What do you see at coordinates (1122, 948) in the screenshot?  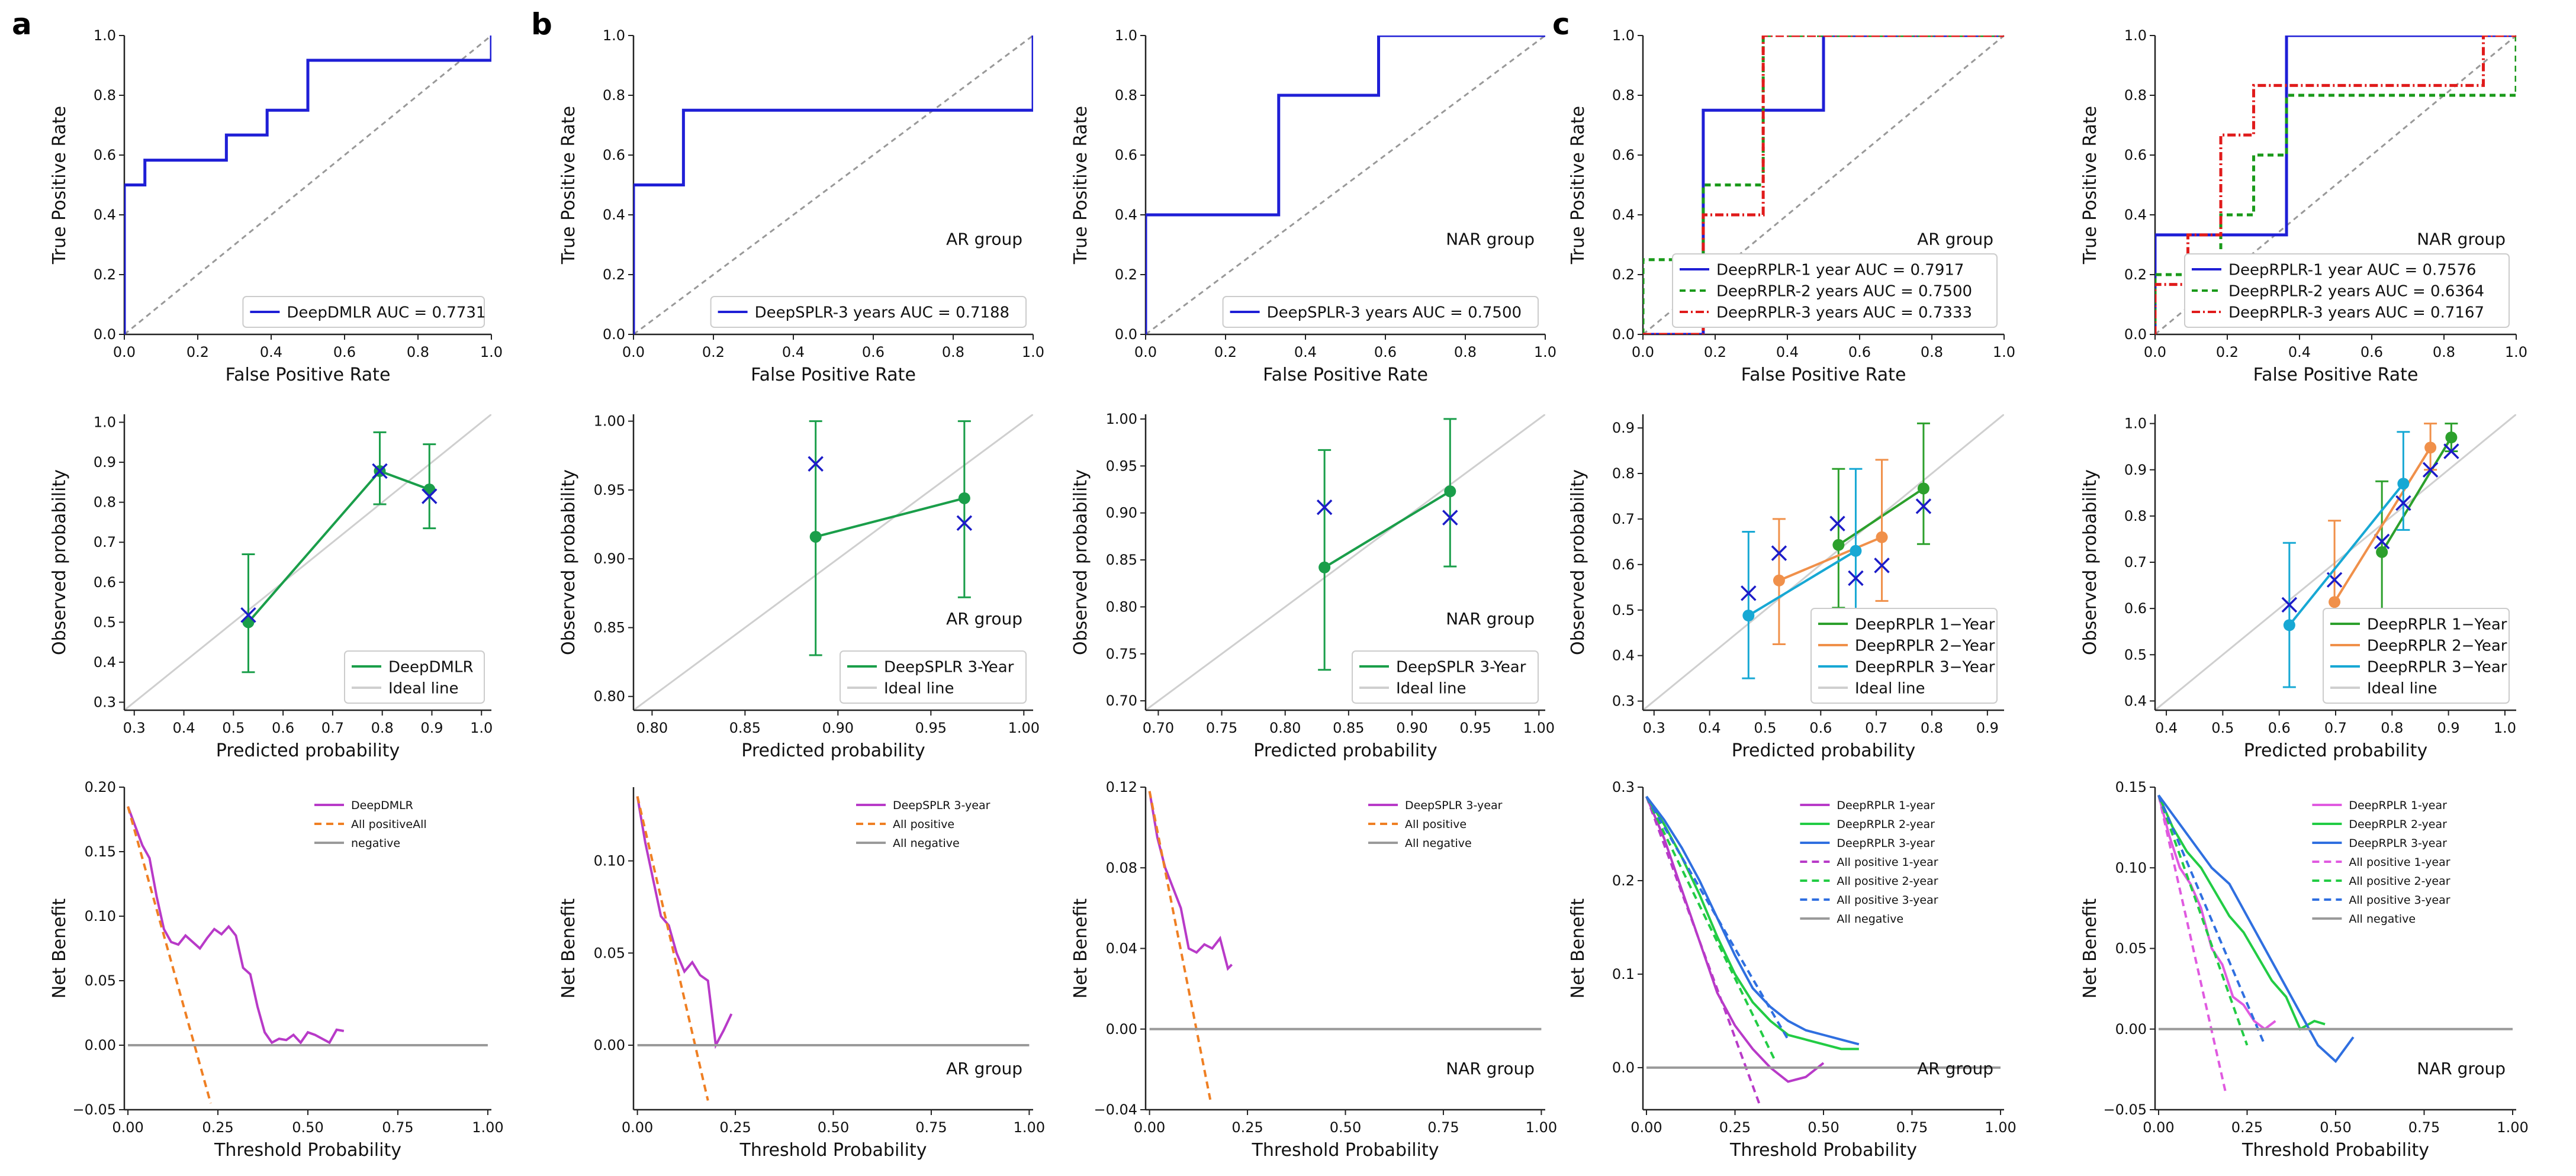 I see `y-tick-label: 0.04` at bounding box center [1122, 948].